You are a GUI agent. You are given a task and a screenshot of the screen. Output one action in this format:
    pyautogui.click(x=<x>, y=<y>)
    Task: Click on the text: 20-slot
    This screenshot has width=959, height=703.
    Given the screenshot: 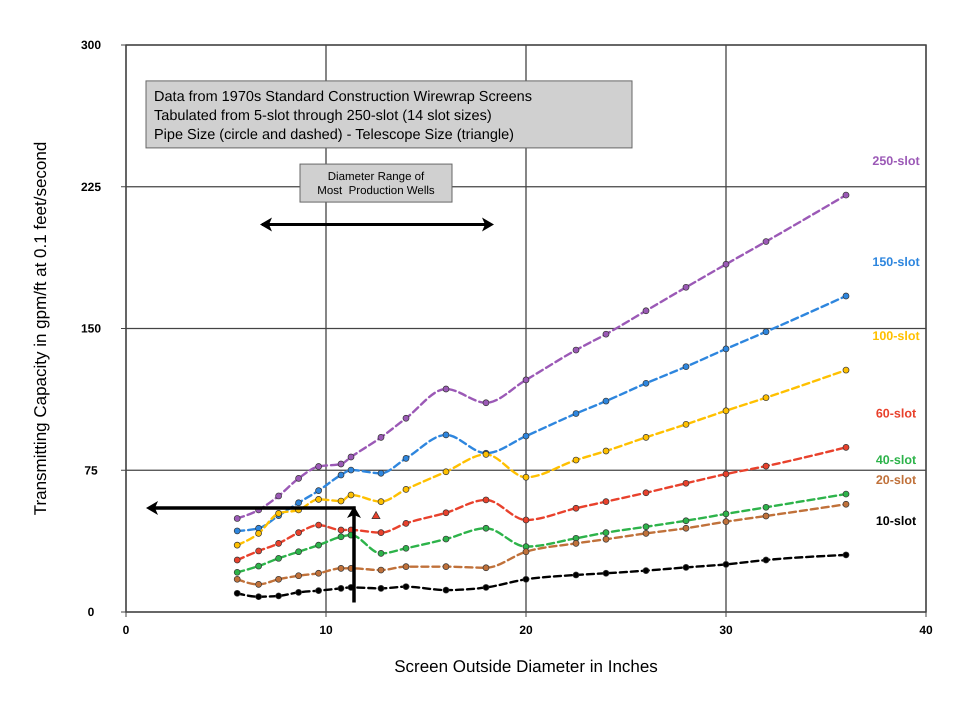 What is the action you would take?
    pyautogui.click(x=896, y=480)
    